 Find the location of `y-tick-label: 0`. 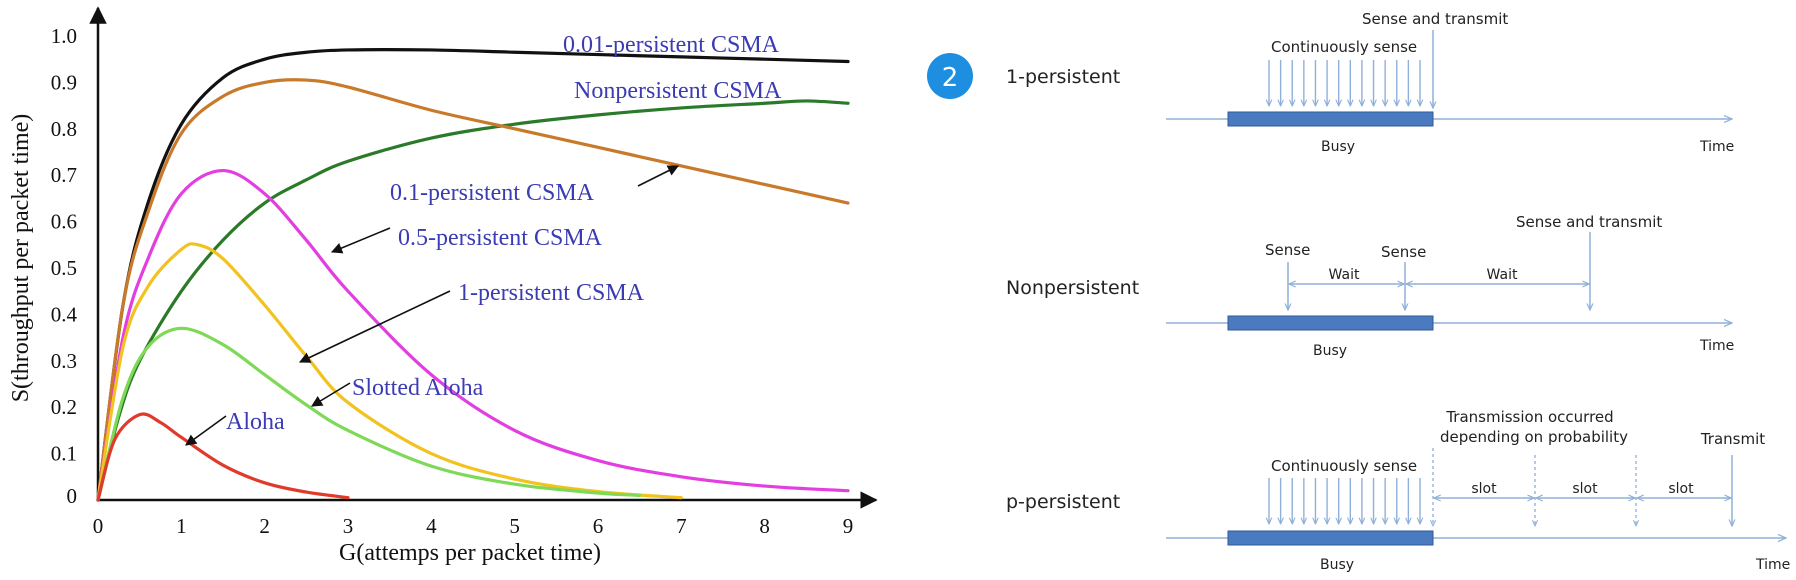

y-tick-label: 0 is located at coordinates (72, 496).